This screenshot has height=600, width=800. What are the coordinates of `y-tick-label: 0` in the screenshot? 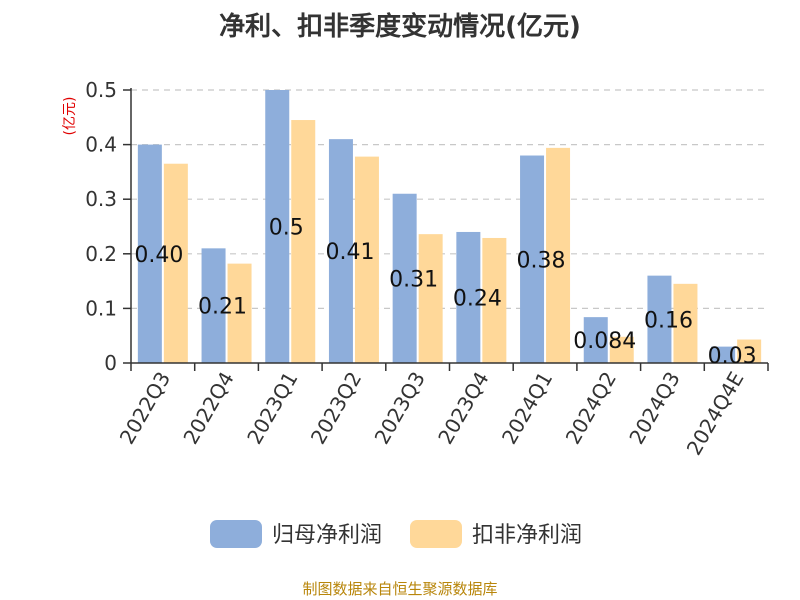 It's located at (110, 363).